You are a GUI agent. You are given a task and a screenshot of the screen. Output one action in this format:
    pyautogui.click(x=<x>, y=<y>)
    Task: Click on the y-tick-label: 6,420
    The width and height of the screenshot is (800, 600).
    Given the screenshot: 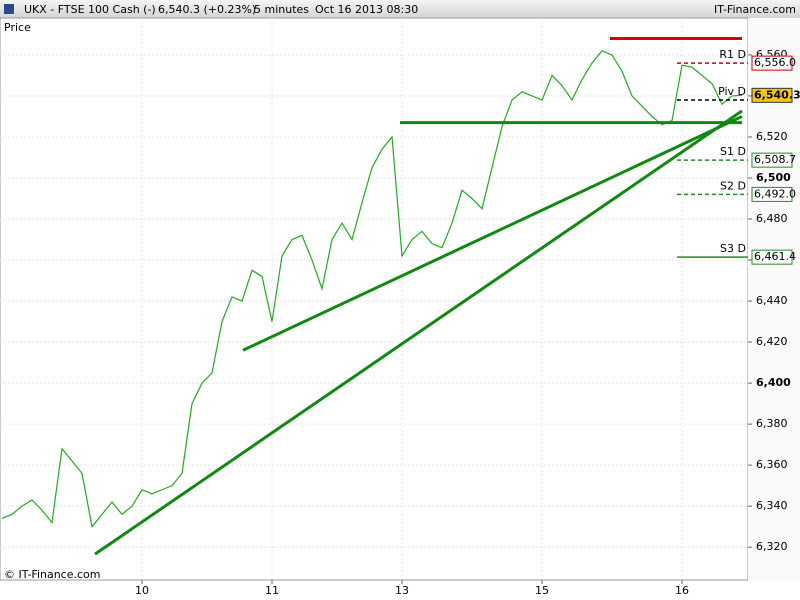 What is the action you would take?
    pyautogui.click(x=772, y=341)
    